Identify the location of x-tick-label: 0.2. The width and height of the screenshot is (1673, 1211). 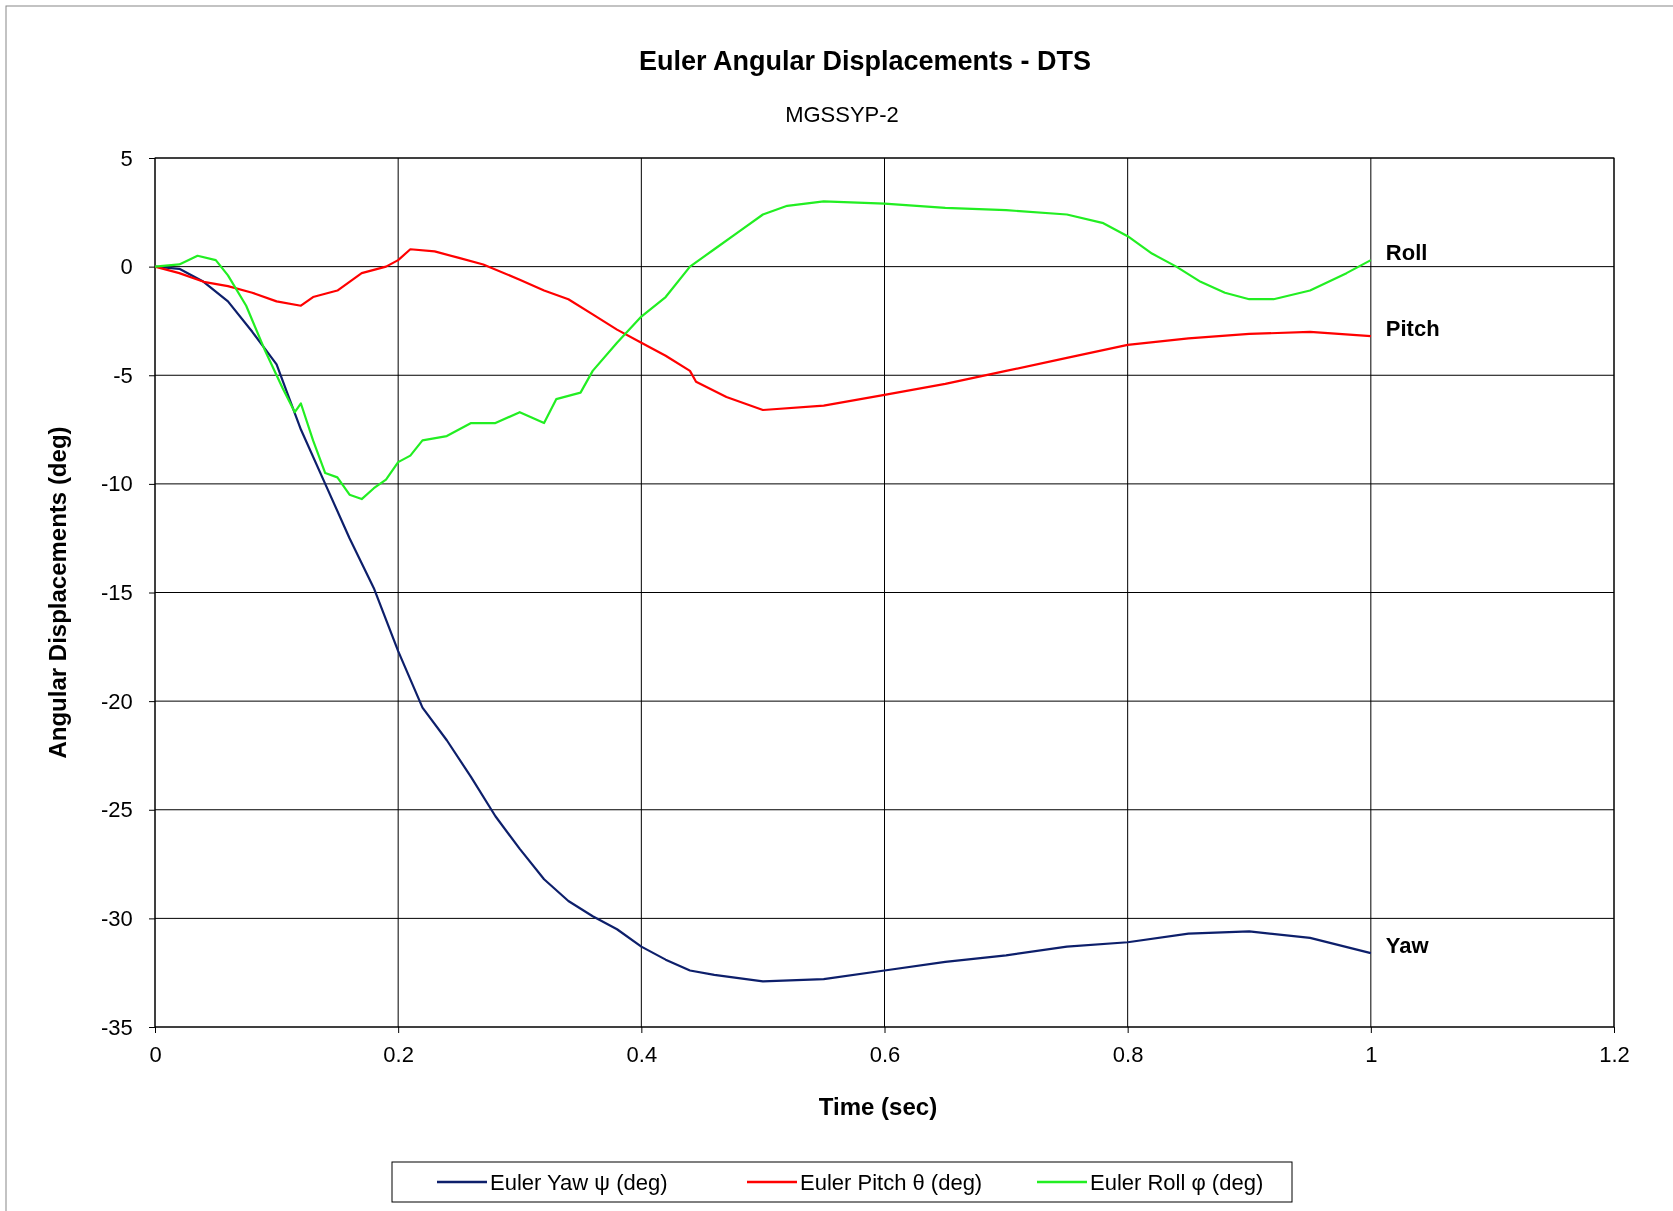
(398, 1055).